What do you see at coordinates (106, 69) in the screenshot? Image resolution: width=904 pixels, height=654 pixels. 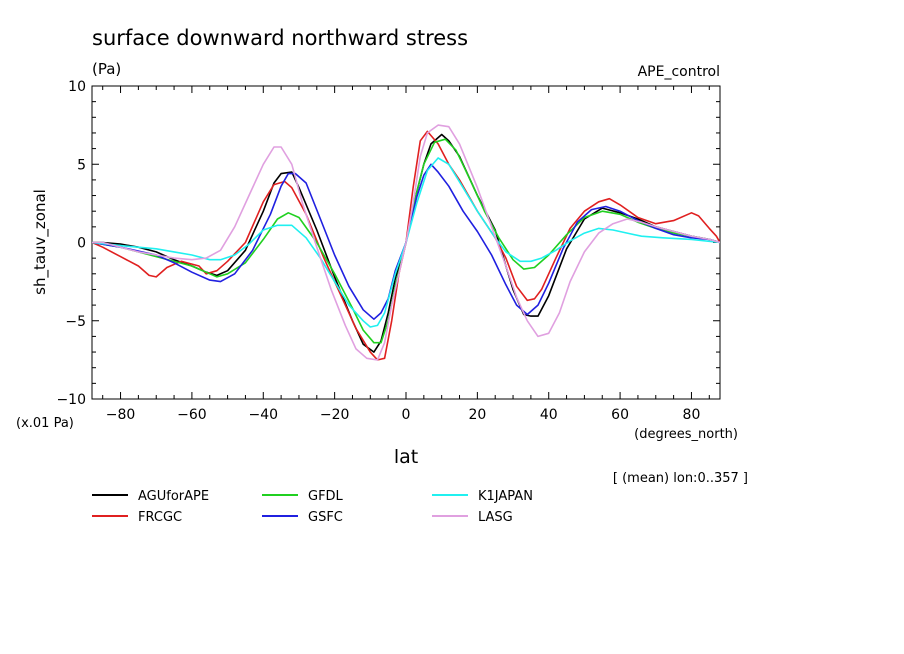 I see `units-label: (Pa)` at bounding box center [106, 69].